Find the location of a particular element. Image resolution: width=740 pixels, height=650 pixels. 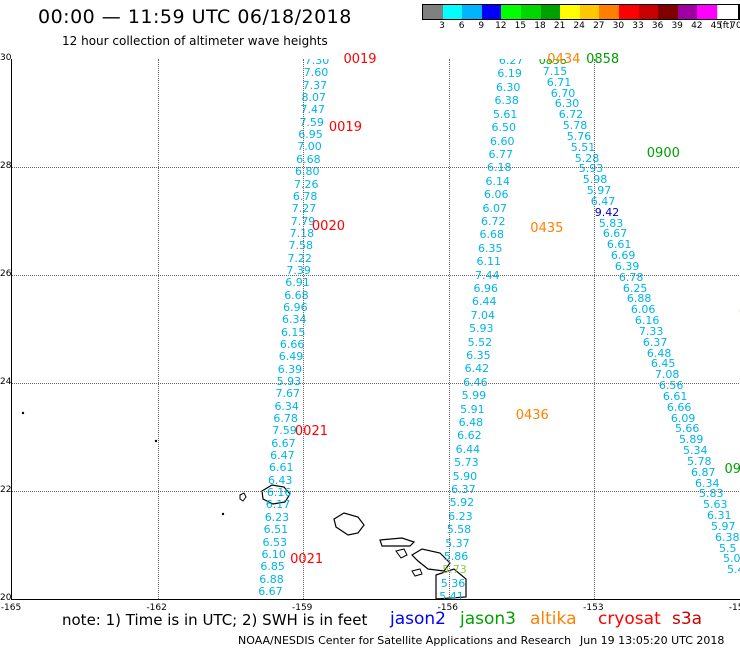

y-tick-label: 20 is located at coordinates (6, 598).